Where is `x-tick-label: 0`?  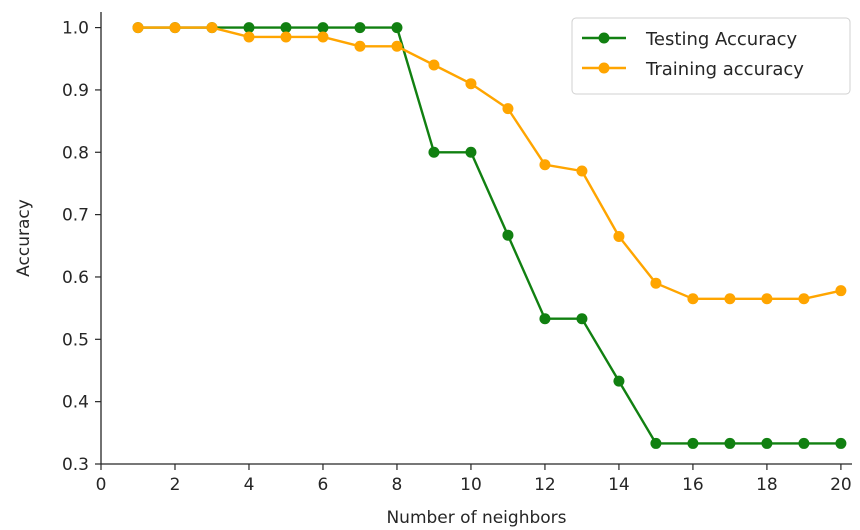
x-tick-label: 0 is located at coordinates (101, 485).